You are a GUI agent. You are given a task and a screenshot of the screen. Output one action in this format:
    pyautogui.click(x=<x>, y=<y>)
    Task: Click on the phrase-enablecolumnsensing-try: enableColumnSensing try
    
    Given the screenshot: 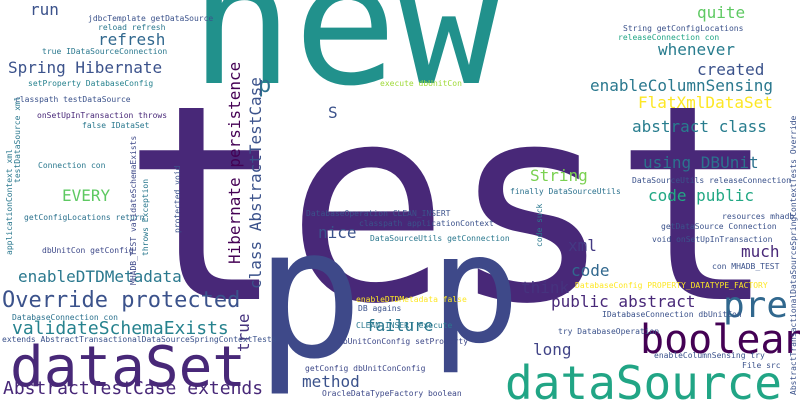 What is the action you would take?
    pyautogui.click(x=709, y=355)
    